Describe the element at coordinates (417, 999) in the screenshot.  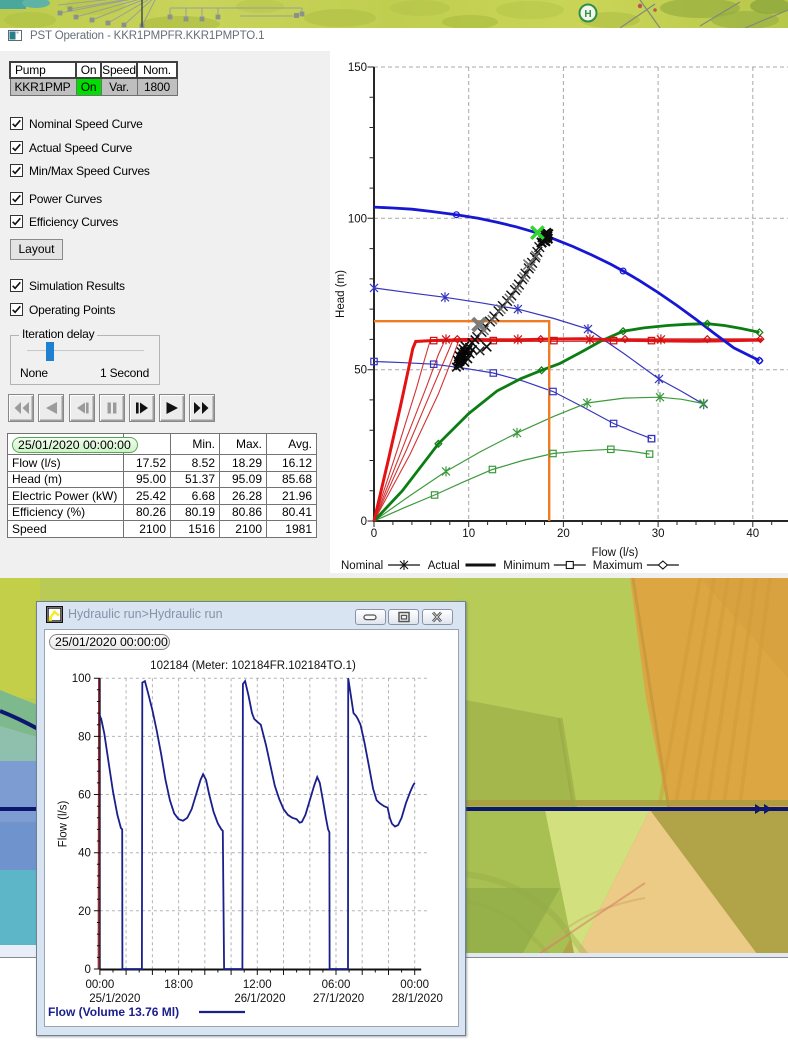
I see `svg-text: 28/1/2020` at that location.